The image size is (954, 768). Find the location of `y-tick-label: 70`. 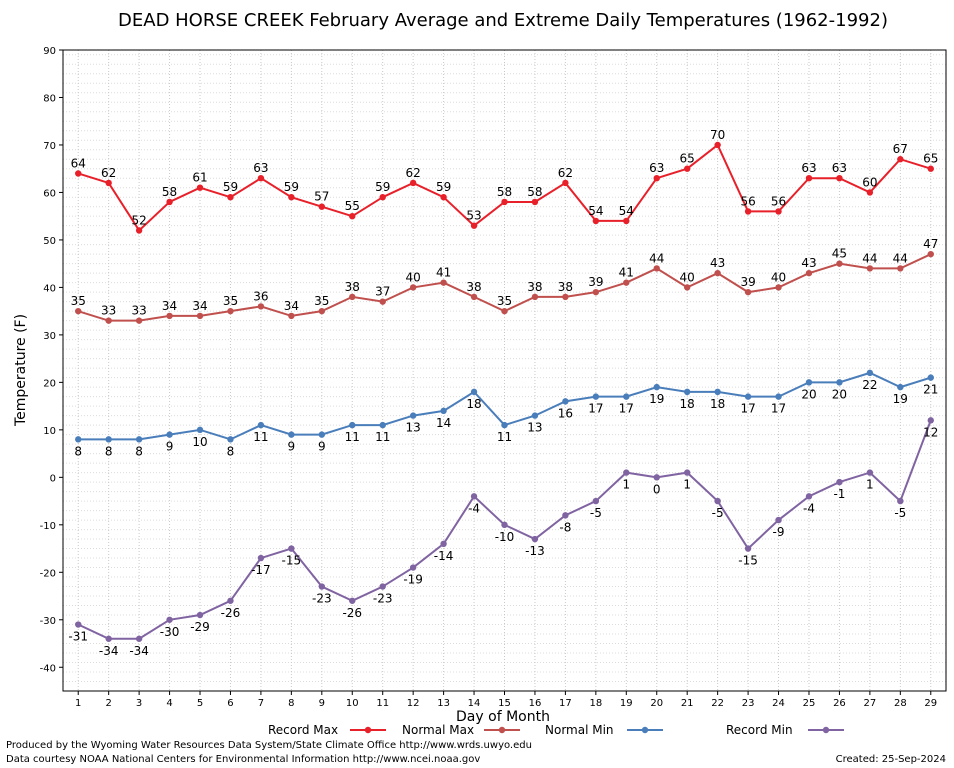

y-tick-label: 70 is located at coordinates (49, 146).